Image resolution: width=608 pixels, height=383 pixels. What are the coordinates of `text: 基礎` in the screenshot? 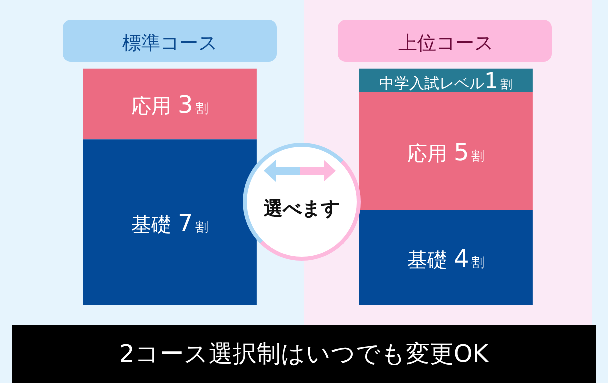 It's located at (152, 224).